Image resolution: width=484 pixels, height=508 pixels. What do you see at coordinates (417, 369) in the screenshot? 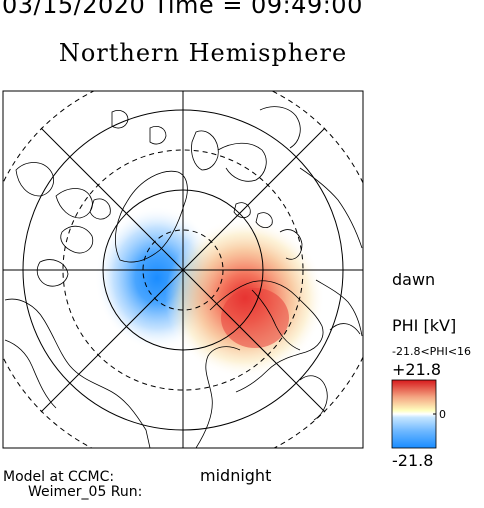
I see `colorbar-max-label: +21.8` at bounding box center [417, 369].